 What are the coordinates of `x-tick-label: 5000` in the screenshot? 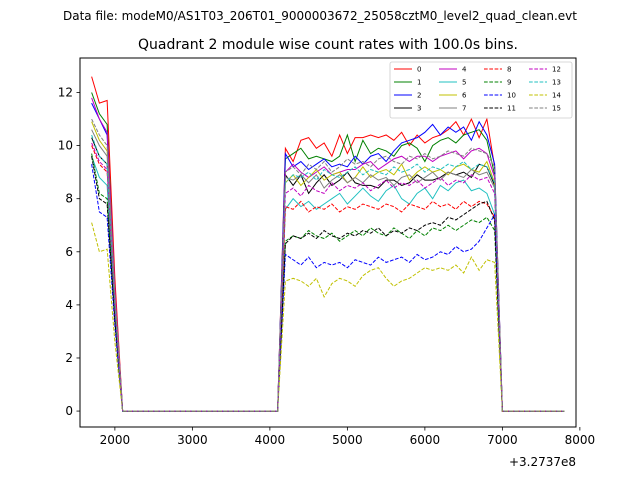 It's located at (347, 440).